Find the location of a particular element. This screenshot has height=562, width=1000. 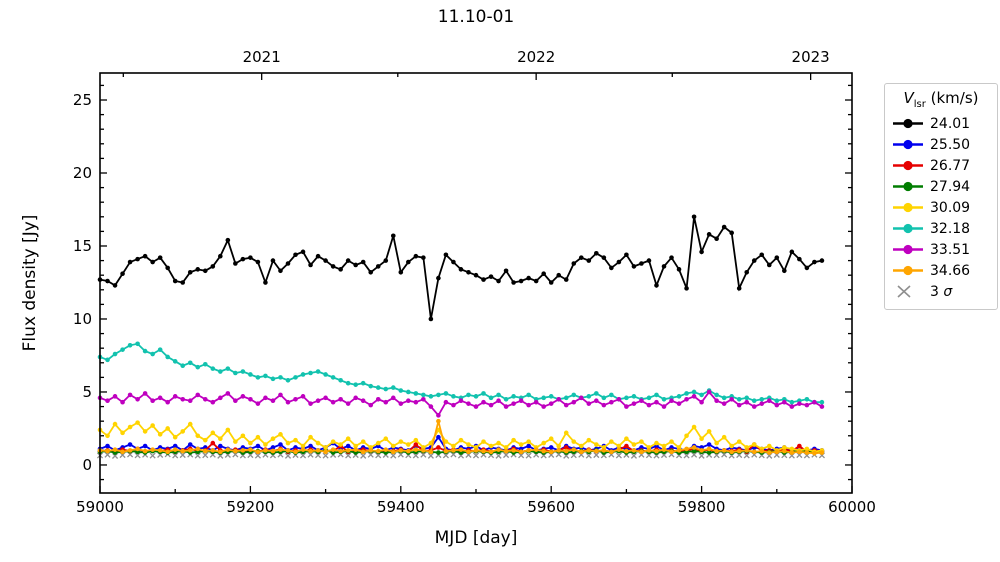

series-30.09 is located at coordinates (461, 437).